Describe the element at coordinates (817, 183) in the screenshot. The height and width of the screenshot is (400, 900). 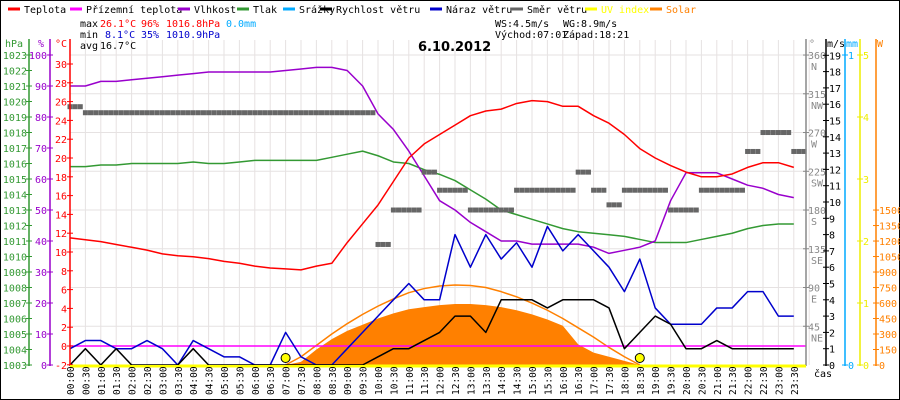
I see `axis-compass-label: SW` at that location.